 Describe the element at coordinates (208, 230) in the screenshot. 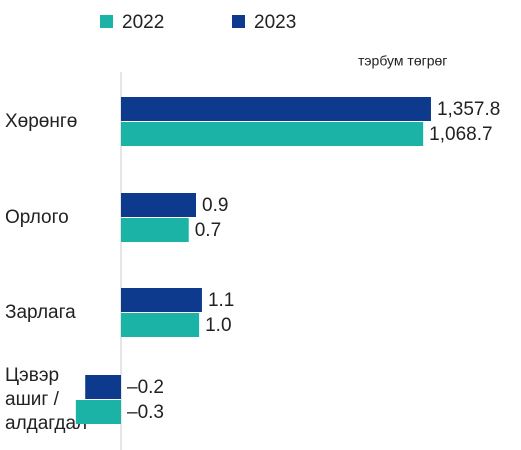

I see `value-label: 0.7` at that location.